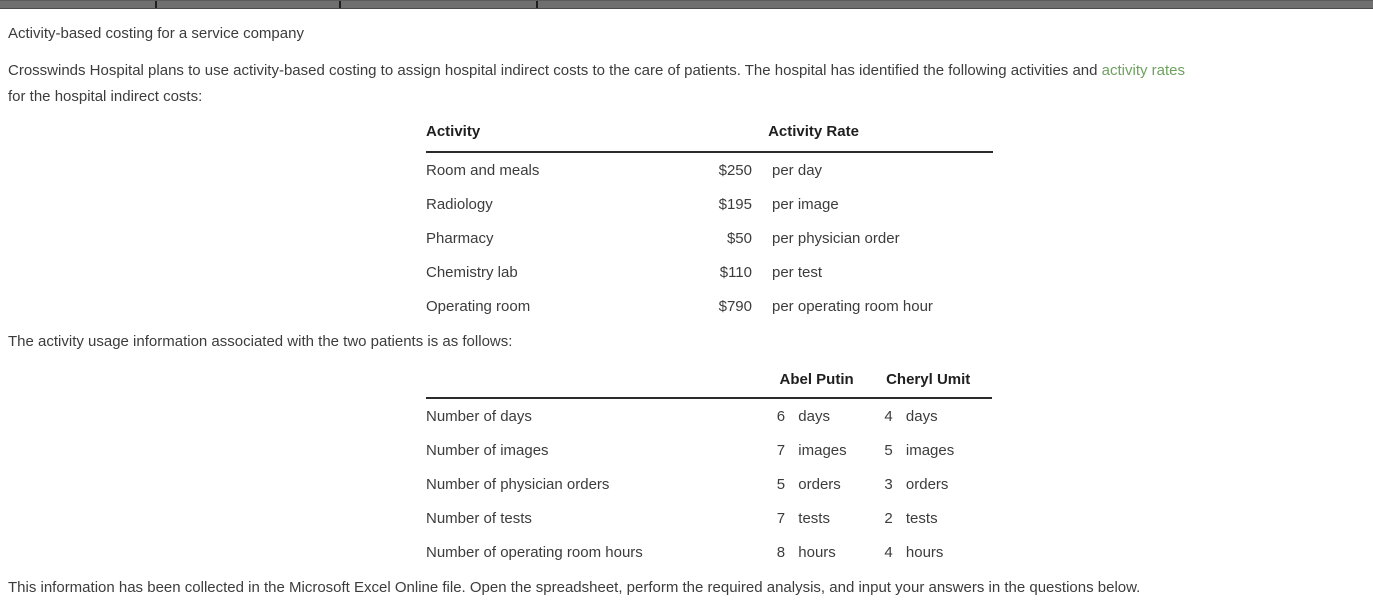 This screenshot has width=1373, height=601. Describe the element at coordinates (460, 238) in the screenshot. I see `activity-name: Pharmacy` at that location.